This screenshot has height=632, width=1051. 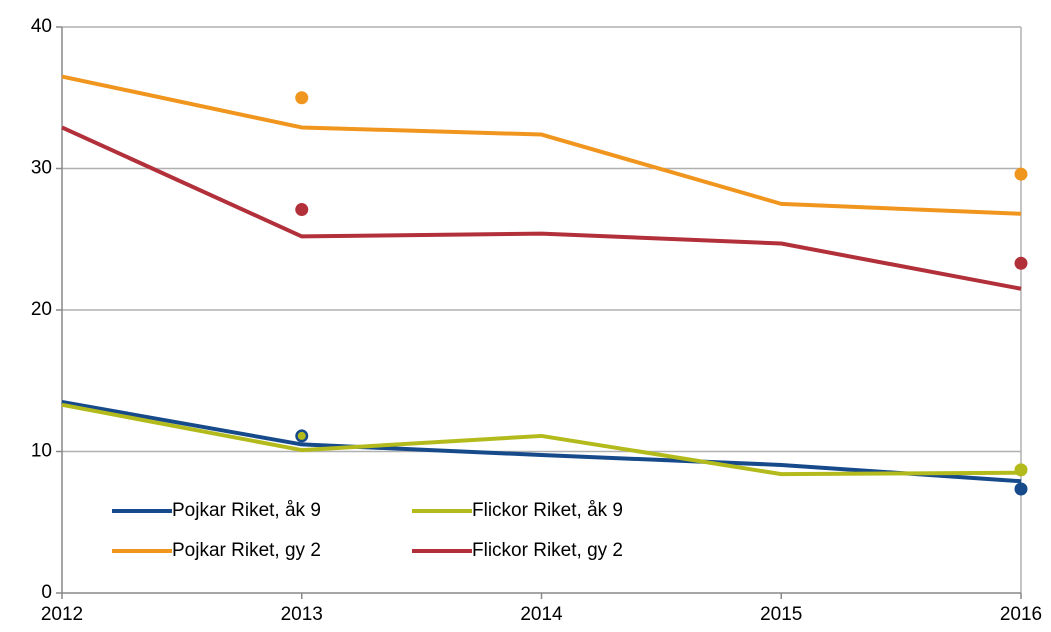 What do you see at coordinates (46, 592) in the screenshot?
I see `y-tick-label: 0` at bounding box center [46, 592].